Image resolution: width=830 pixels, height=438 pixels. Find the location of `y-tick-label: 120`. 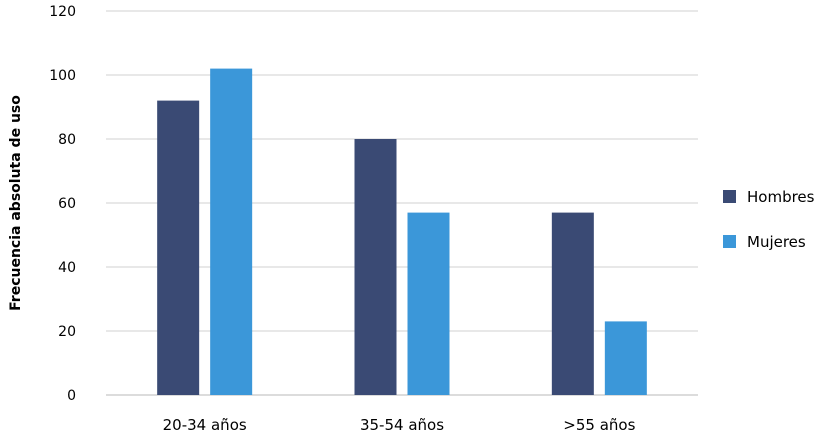

y-tick-label: 120 is located at coordinates (62, 12).